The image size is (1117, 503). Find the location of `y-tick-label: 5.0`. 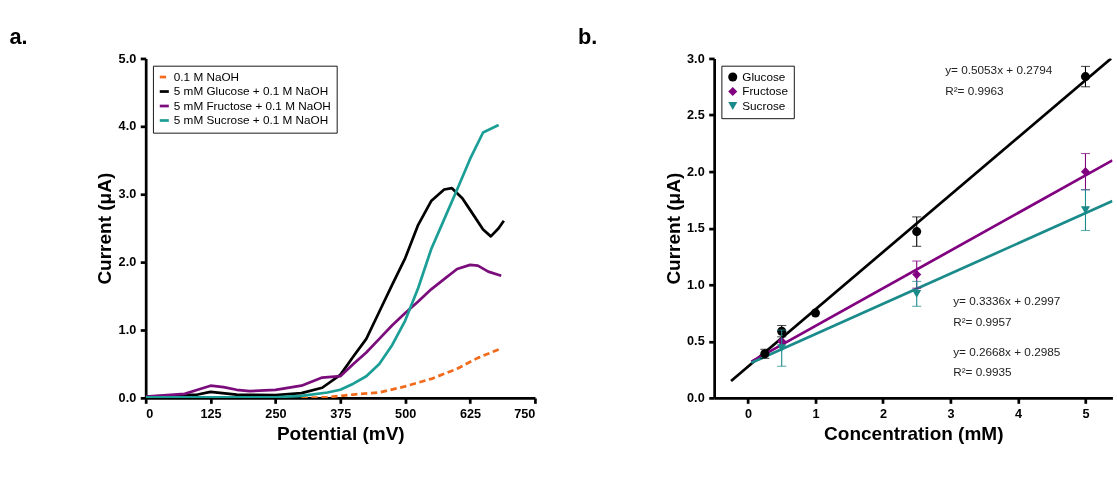

y-tick-label: 5.0 is located at coordinates (127, 58).